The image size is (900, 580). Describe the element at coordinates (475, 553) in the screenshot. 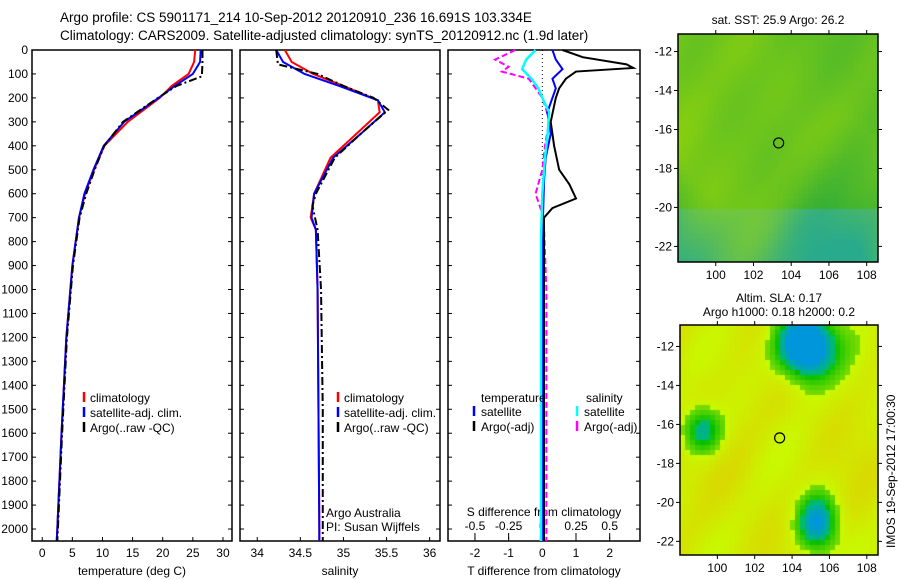

I see `x-tick-label: -2` at that location.